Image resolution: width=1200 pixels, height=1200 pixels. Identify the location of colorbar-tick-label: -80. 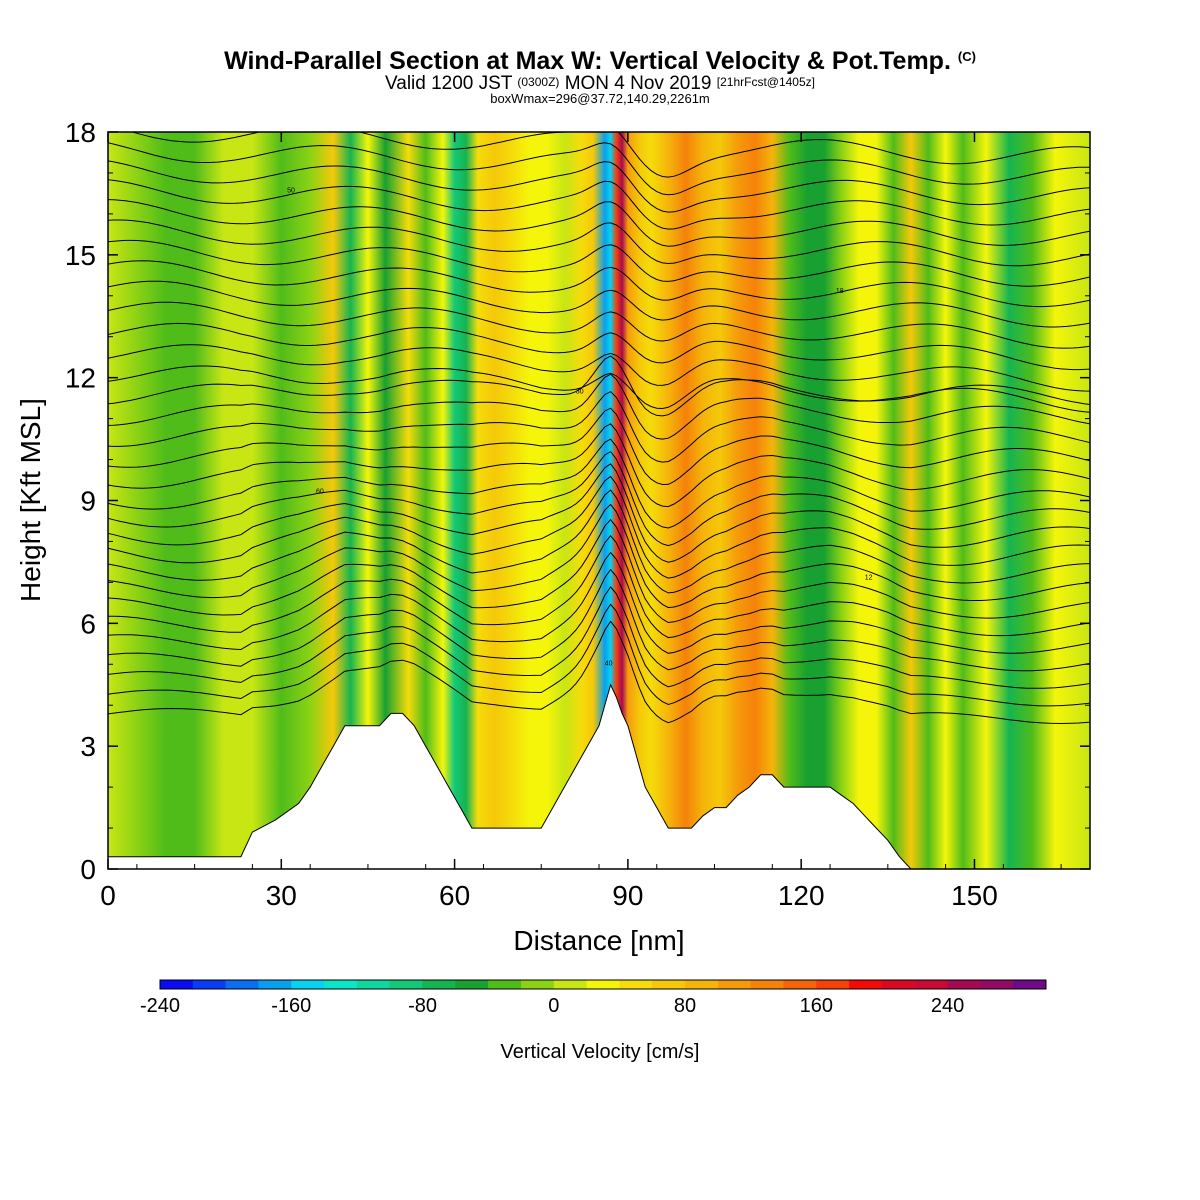
(422, 1006).